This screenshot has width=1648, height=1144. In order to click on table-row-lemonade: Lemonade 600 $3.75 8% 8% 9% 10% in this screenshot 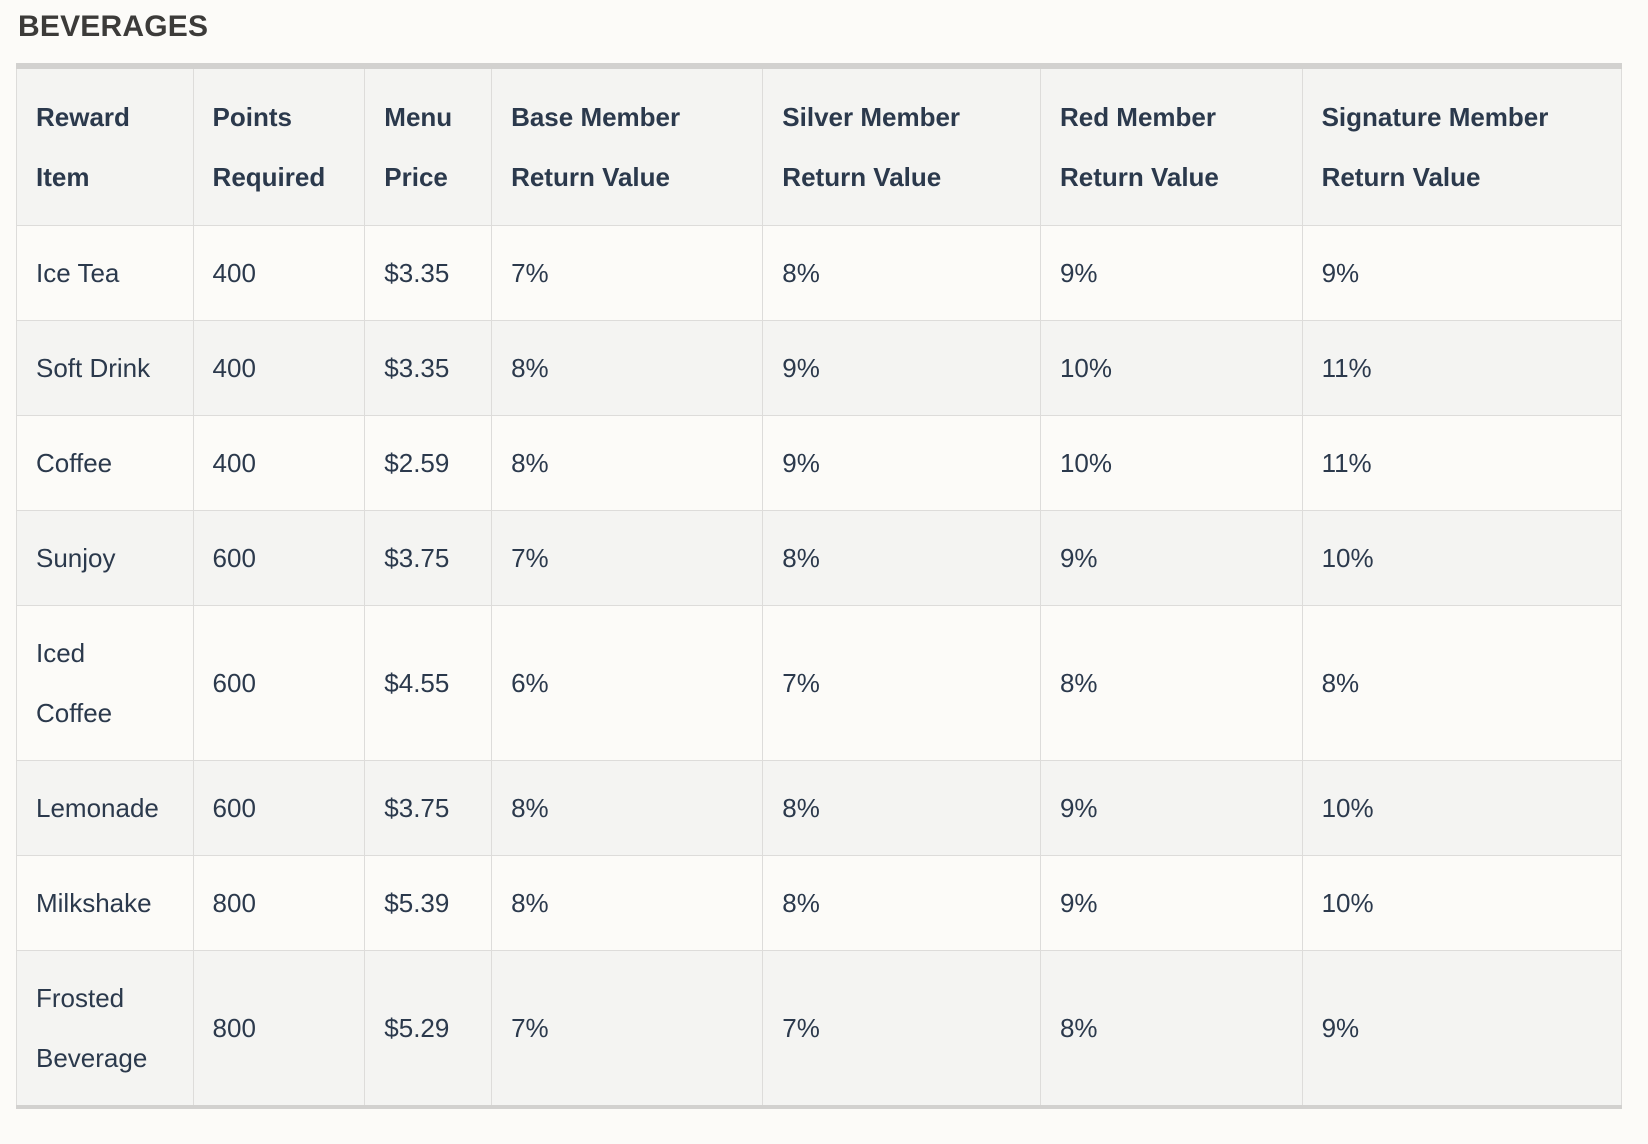, I will do `click(819, 808)`.